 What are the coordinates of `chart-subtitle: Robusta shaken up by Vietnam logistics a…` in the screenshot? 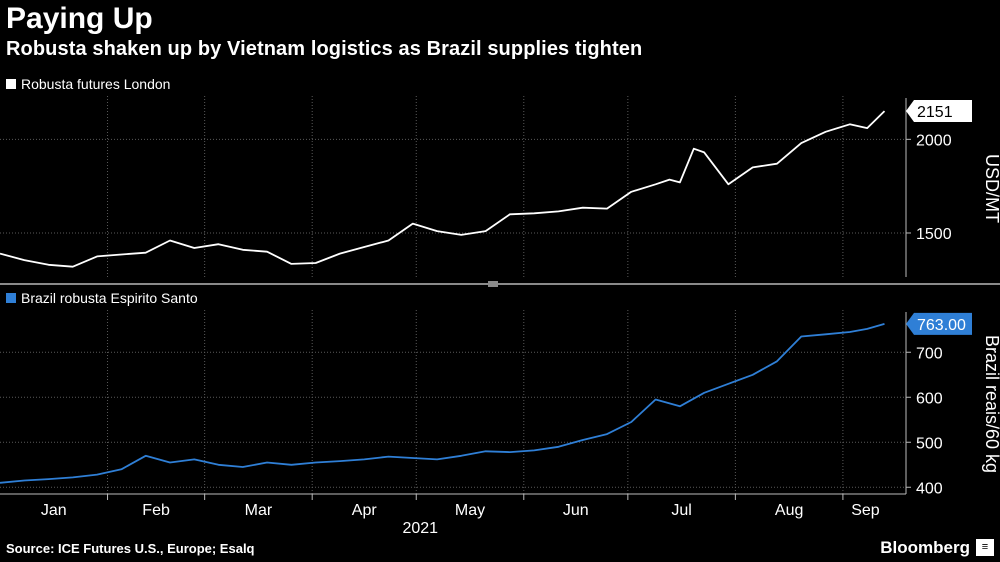 It's located at (324, 49).